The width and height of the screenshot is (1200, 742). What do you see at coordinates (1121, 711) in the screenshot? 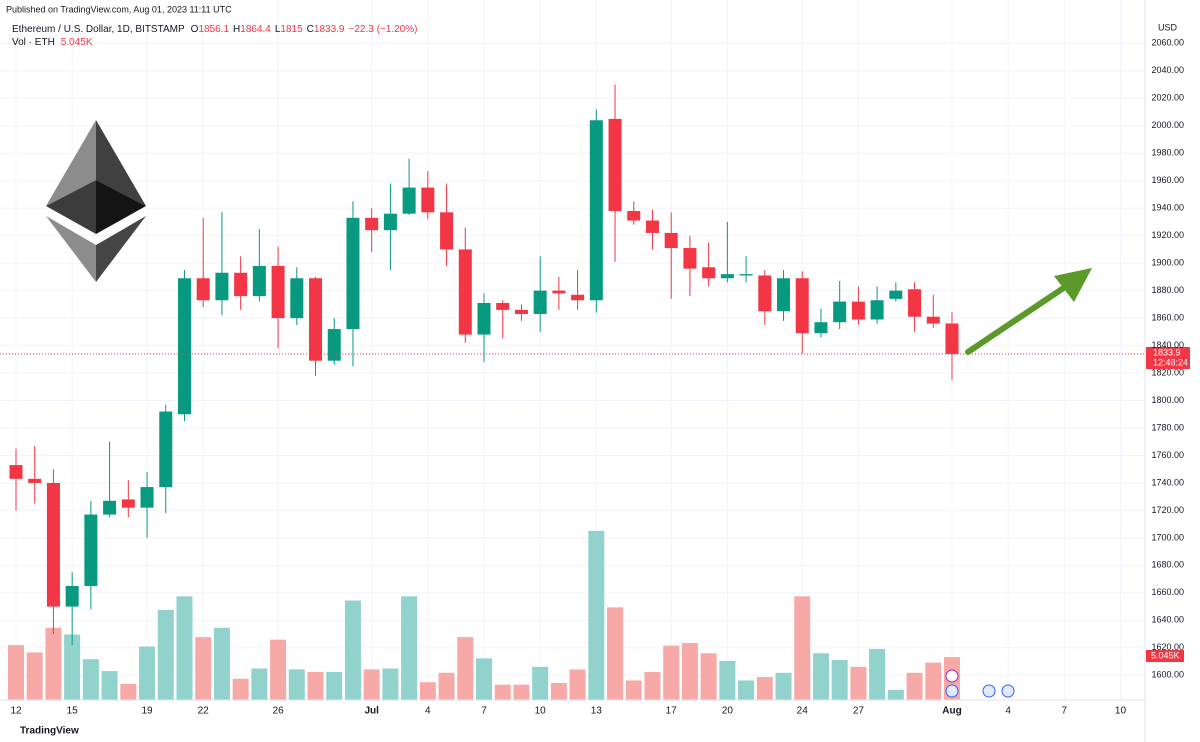
I see `x-tick-label: 10` at bounding box center [1121, 711].